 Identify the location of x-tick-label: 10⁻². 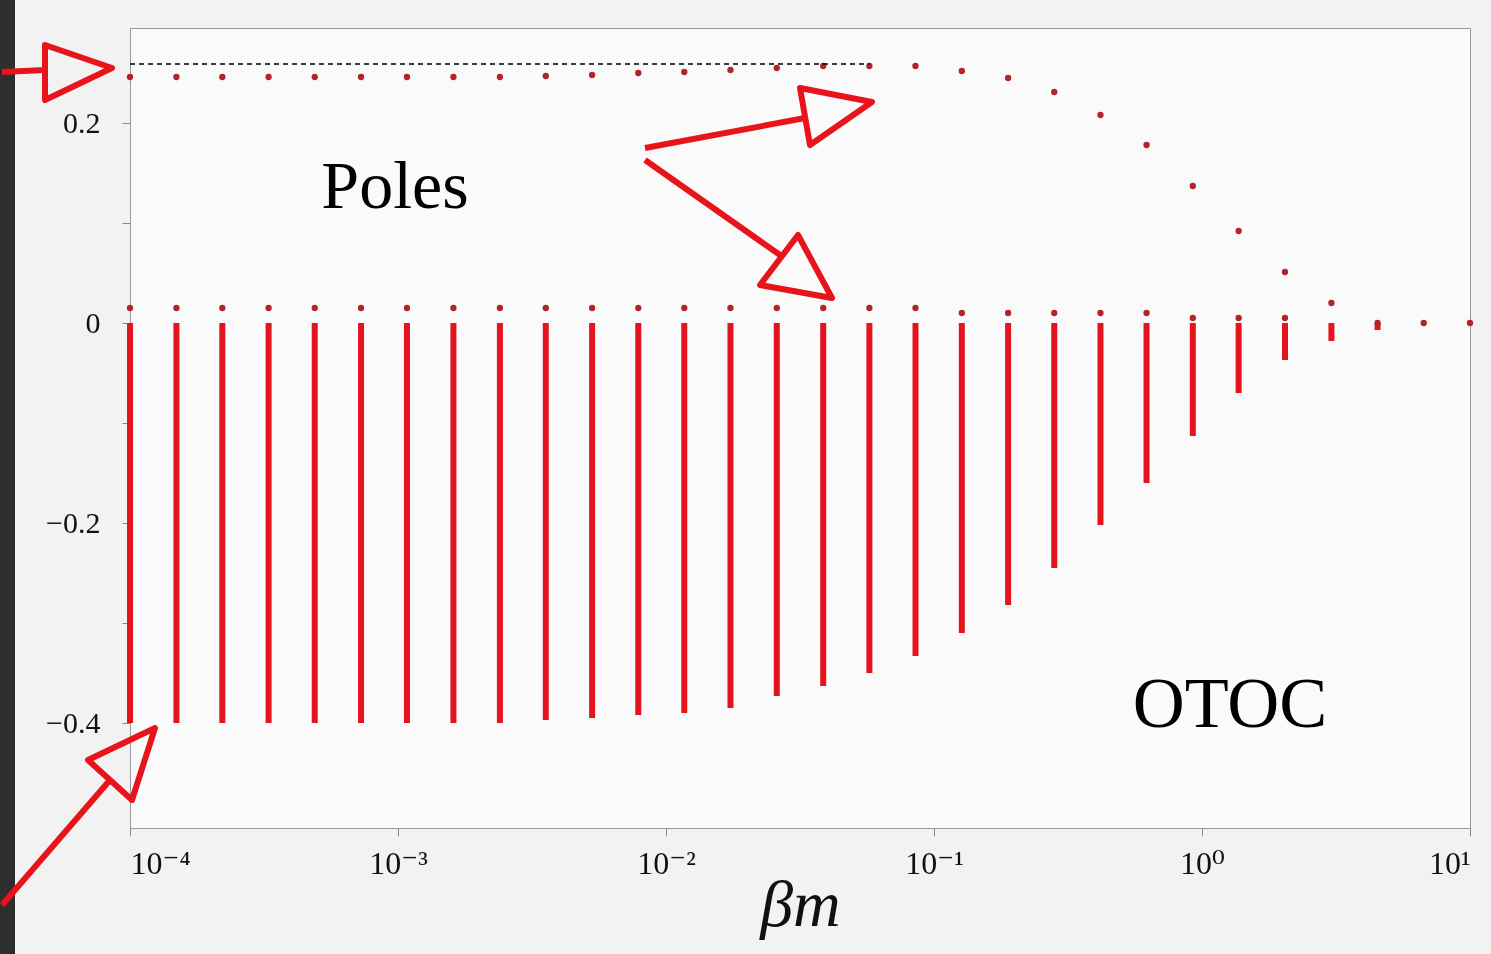
(666, 862).